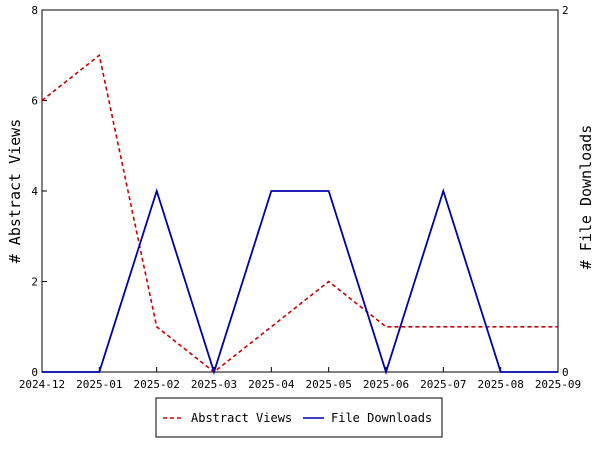  Describe the element at coordinates (34, 101) in the screenshot. I see `left-y-tick-label: 6` at that location.